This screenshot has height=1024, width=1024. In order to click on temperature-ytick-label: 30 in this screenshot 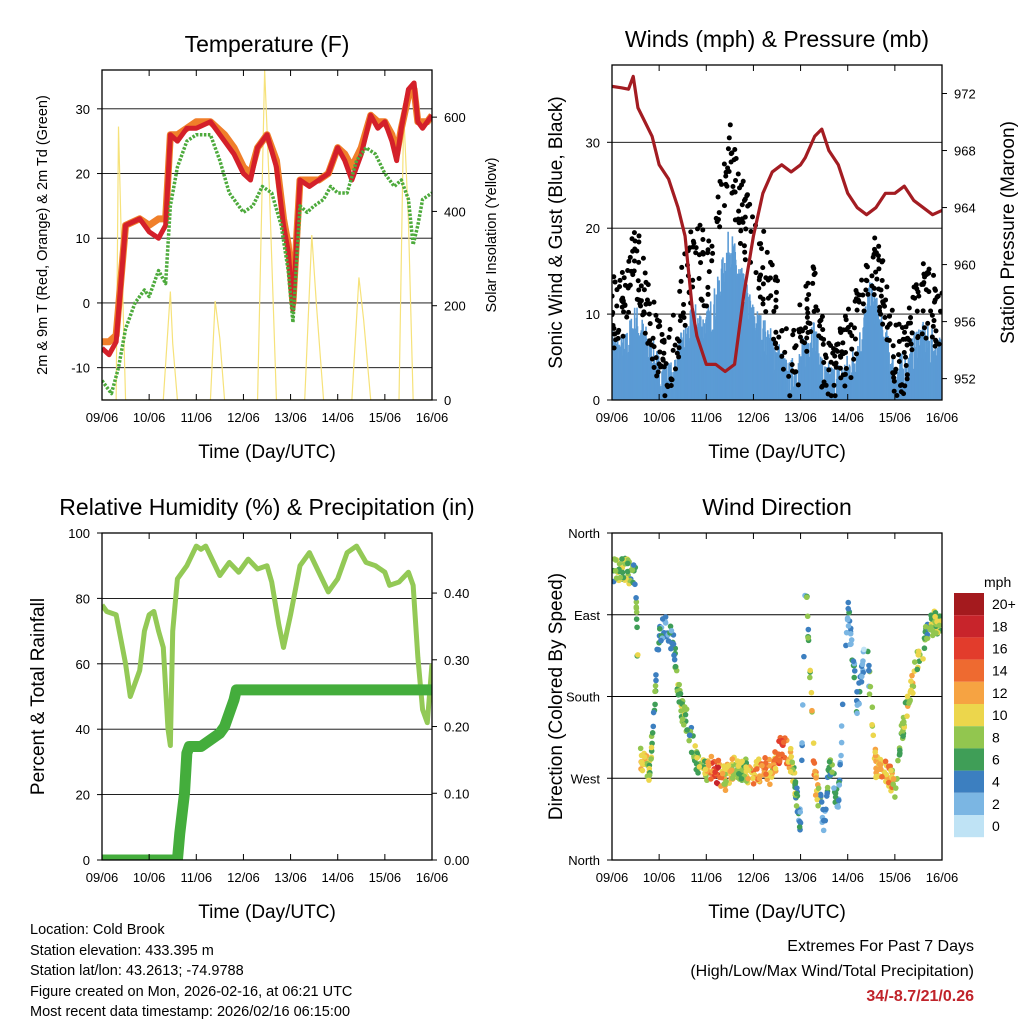, I will do `click(83, 109)`.